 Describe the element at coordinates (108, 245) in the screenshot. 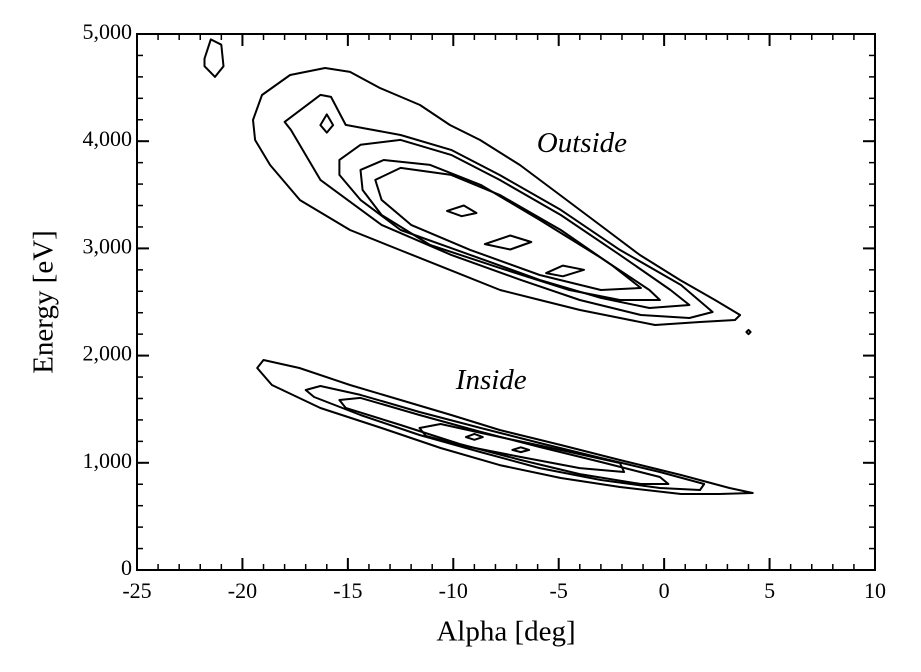

I see `y-tick-label: 3,000` at that location.